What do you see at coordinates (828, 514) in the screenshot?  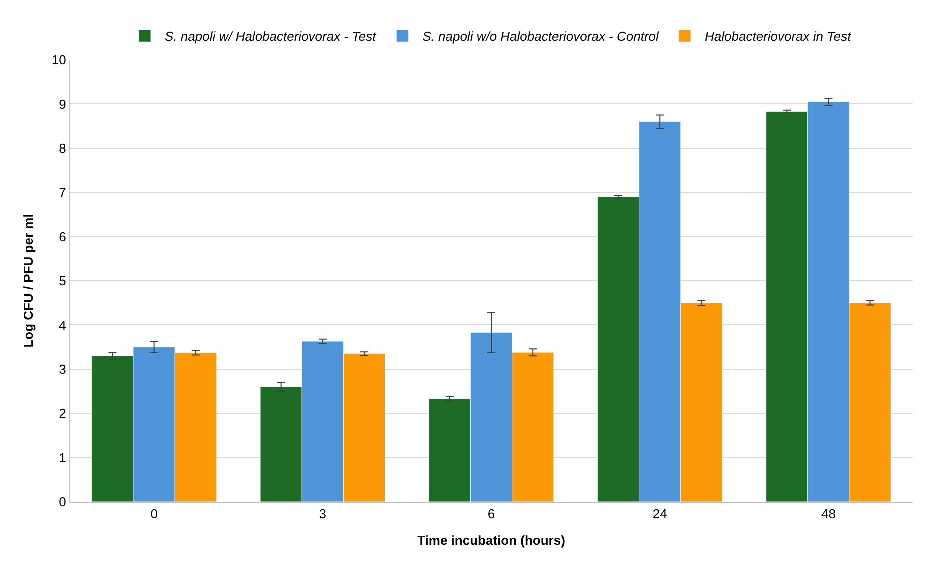 I see `x-tick-label: 48` at bounding box center [828, 514].